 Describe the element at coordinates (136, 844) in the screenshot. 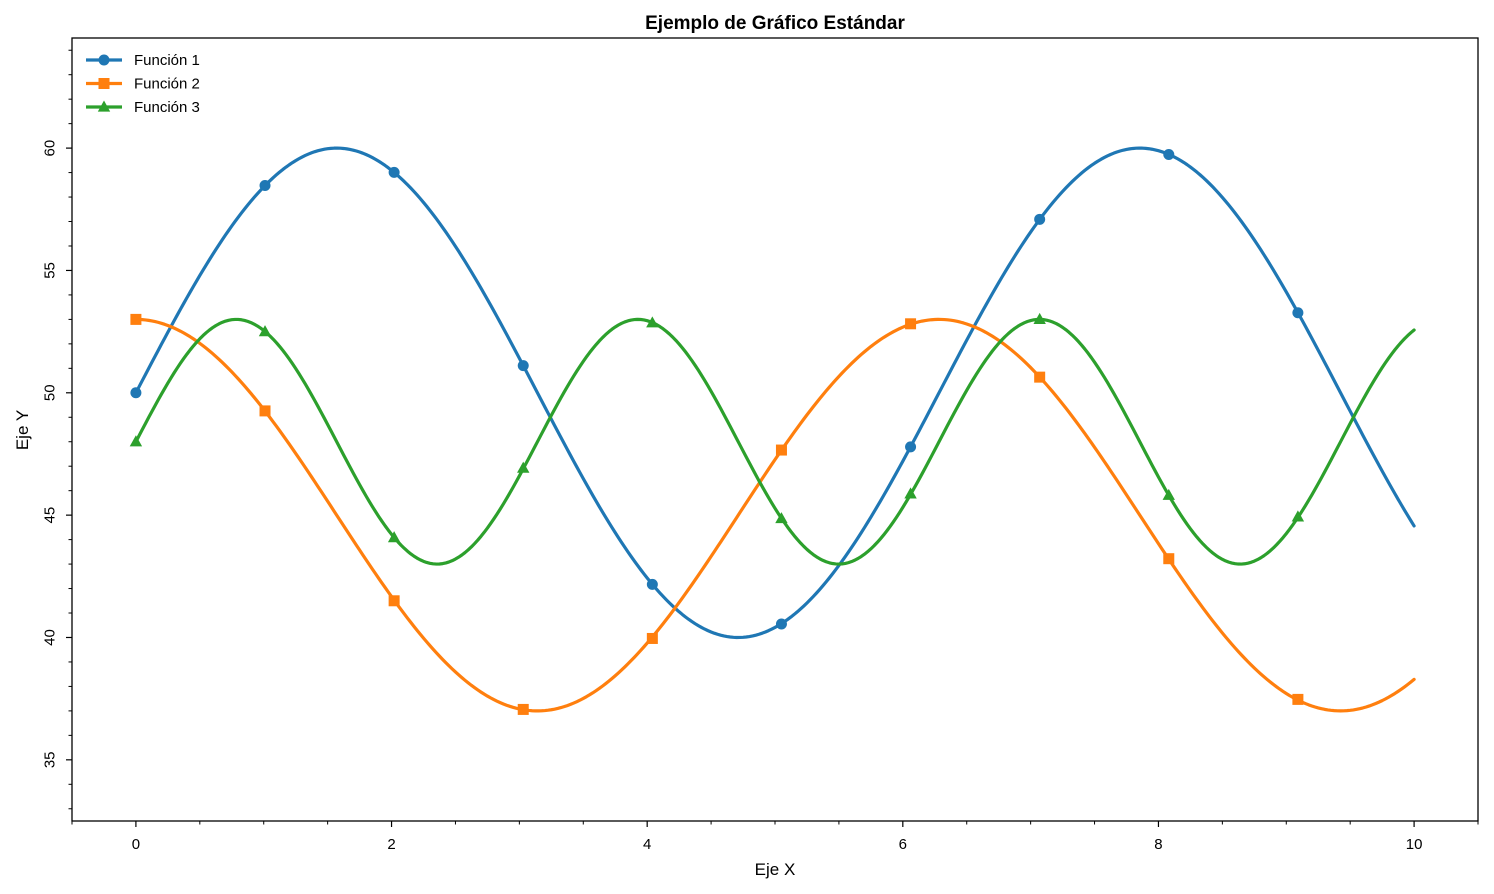

I see `x-tick-label: 0` at that location.